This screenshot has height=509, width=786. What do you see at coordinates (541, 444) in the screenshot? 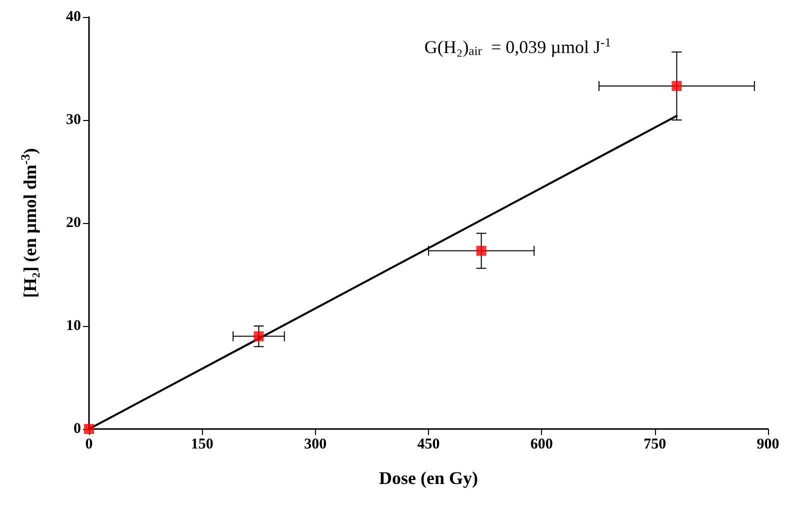
I see `x-tick-label: 600` at bounding box center [541, 444].